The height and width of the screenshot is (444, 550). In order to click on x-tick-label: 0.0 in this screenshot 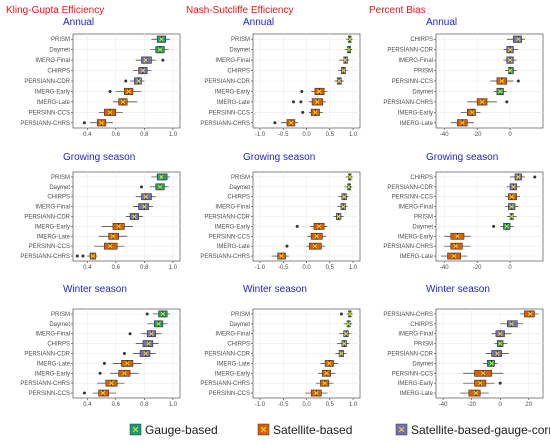, I will do `click(306, 405)`.